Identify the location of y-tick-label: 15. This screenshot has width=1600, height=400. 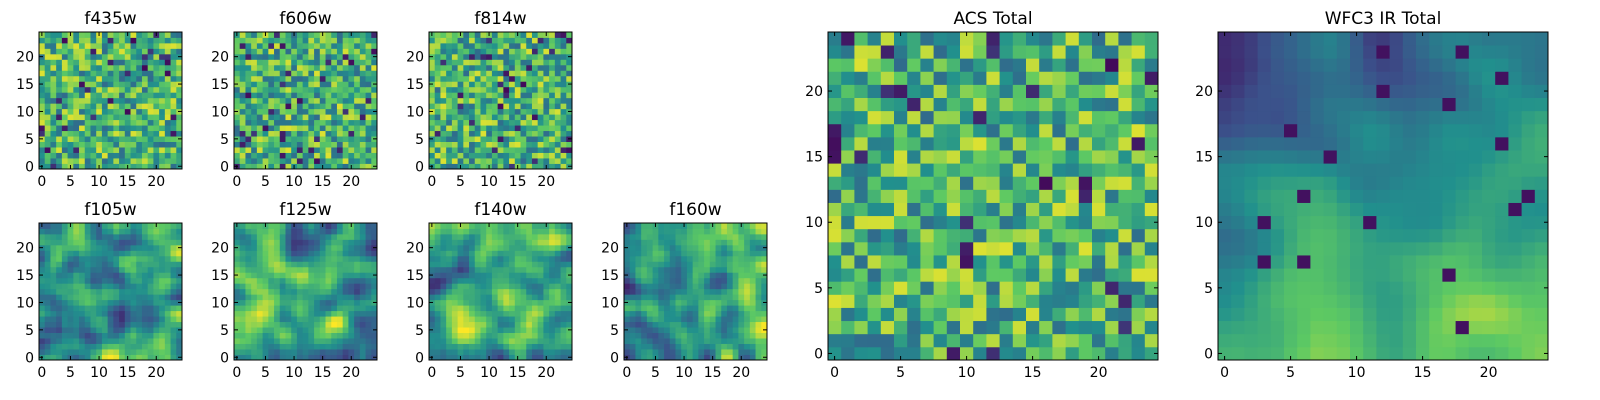
(415, 276).